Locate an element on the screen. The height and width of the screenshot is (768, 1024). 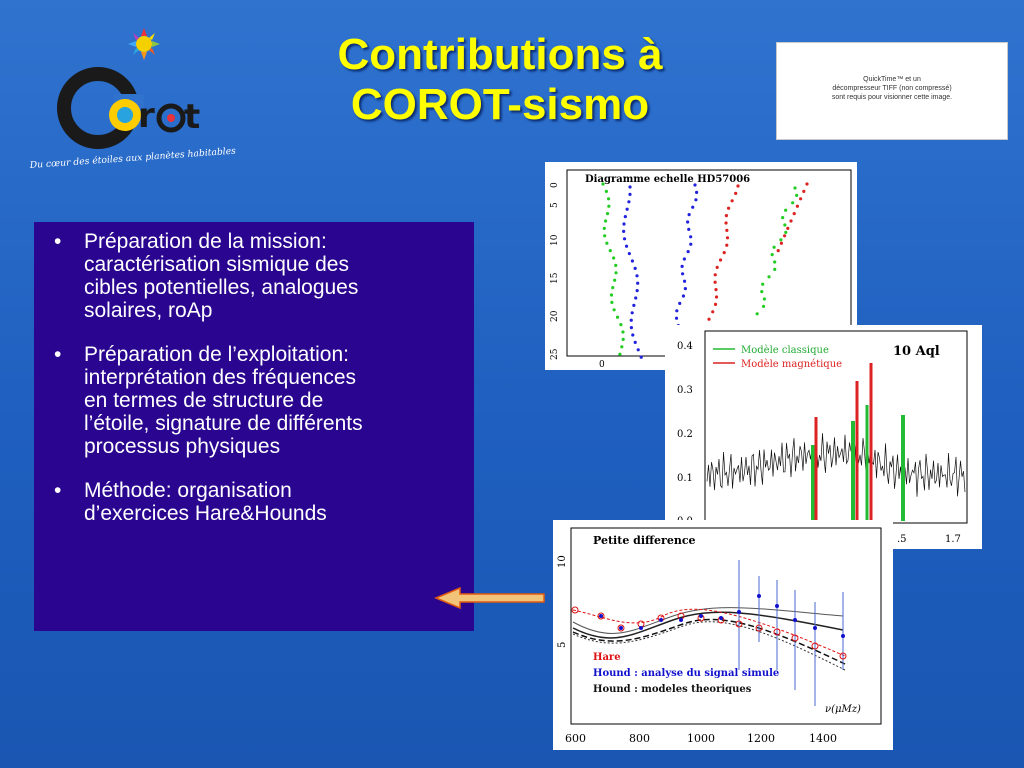
svg-text: r is located at coordinates (146, 116).